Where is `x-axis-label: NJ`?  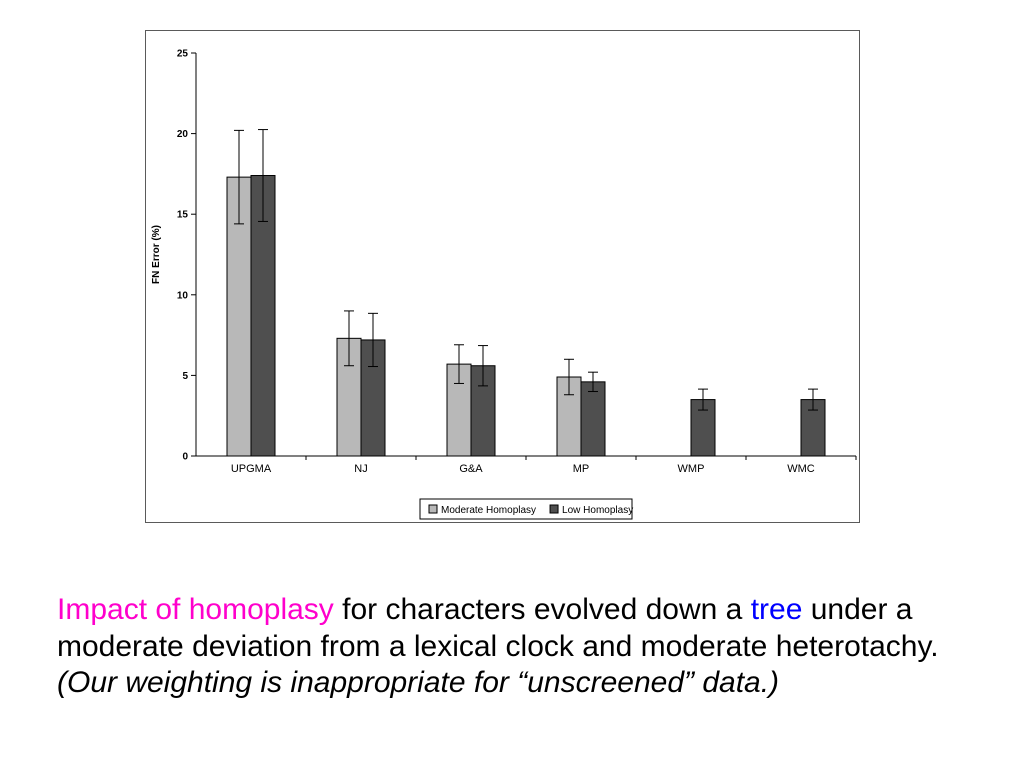 x-axis-label: NJ is located at coordinates (360, 469).